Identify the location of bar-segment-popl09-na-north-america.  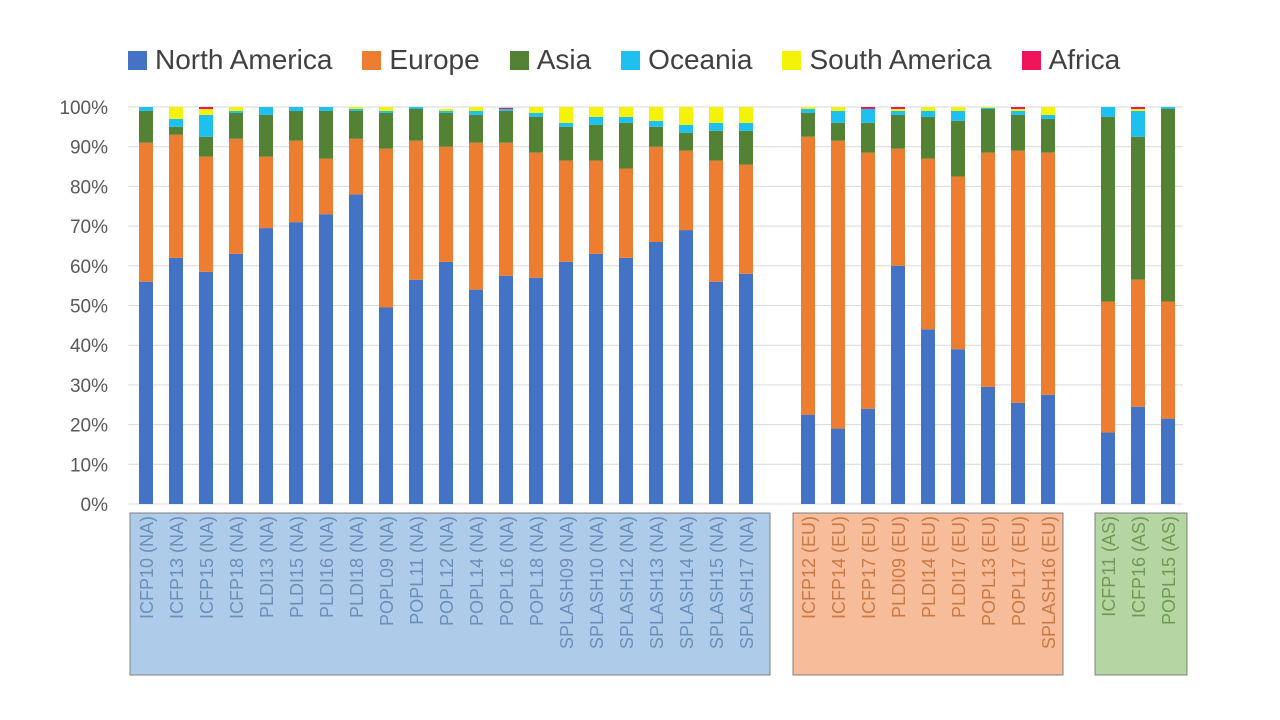
(386, 405).